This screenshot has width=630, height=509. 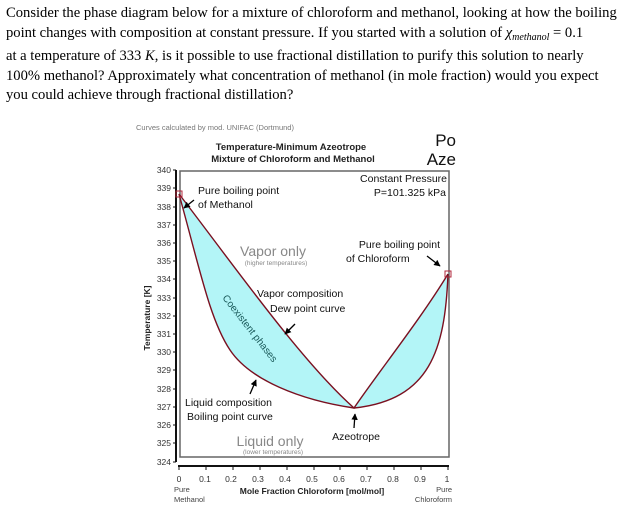 What do you see at coordinates (179, 194) in the screenshot?
I see `methanol-point-marker` at bounding box center [179, 194].